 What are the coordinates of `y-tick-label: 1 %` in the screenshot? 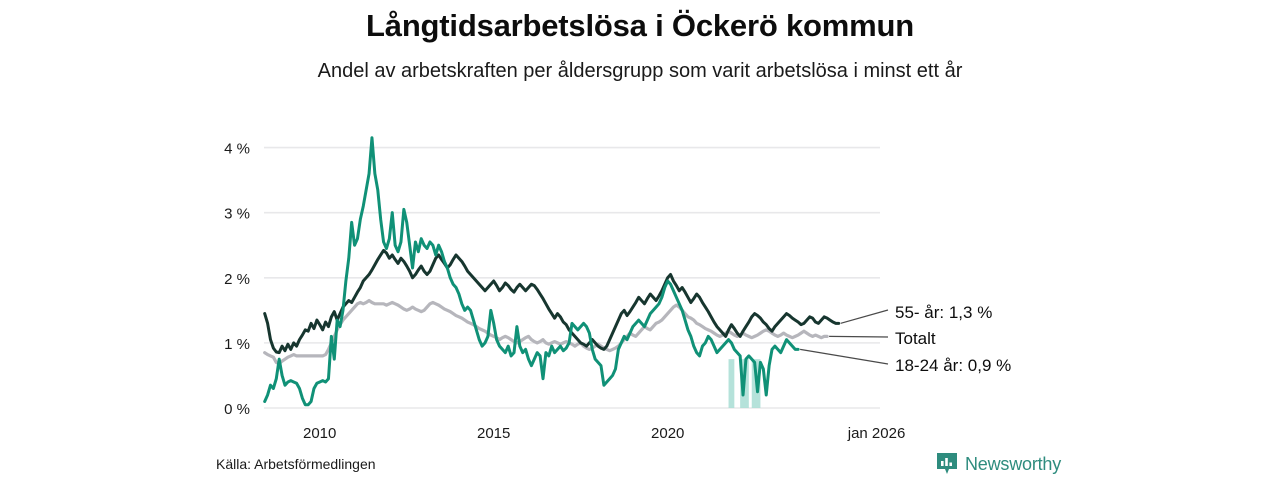 It's located at (237, 344).